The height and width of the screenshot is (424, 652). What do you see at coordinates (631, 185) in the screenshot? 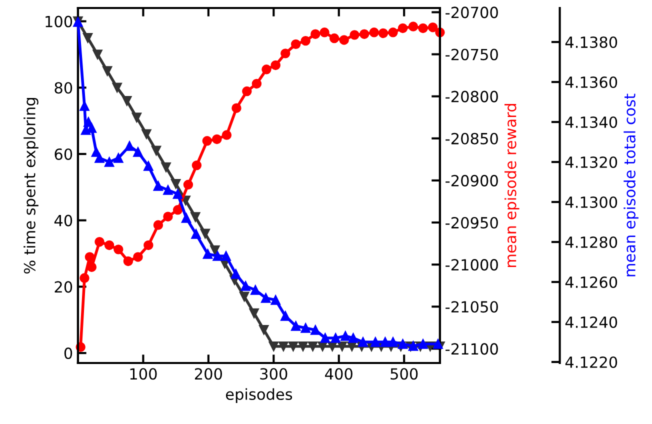
I see `y3-axis-title: mean episode total cost` at bounding box center [631, 185].